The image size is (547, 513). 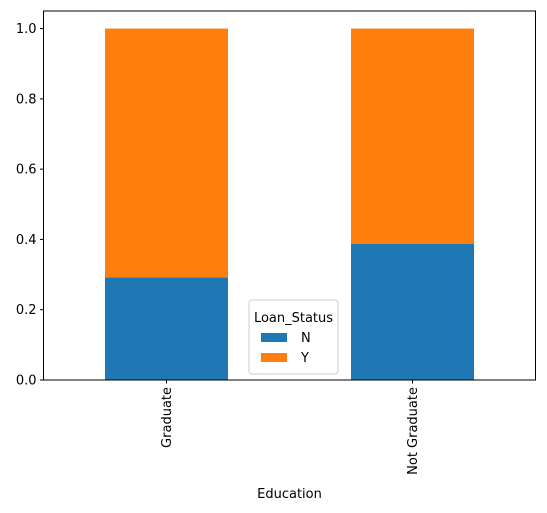 I want to click on y-tick-label: 0.6, so click(x=26, y=170).